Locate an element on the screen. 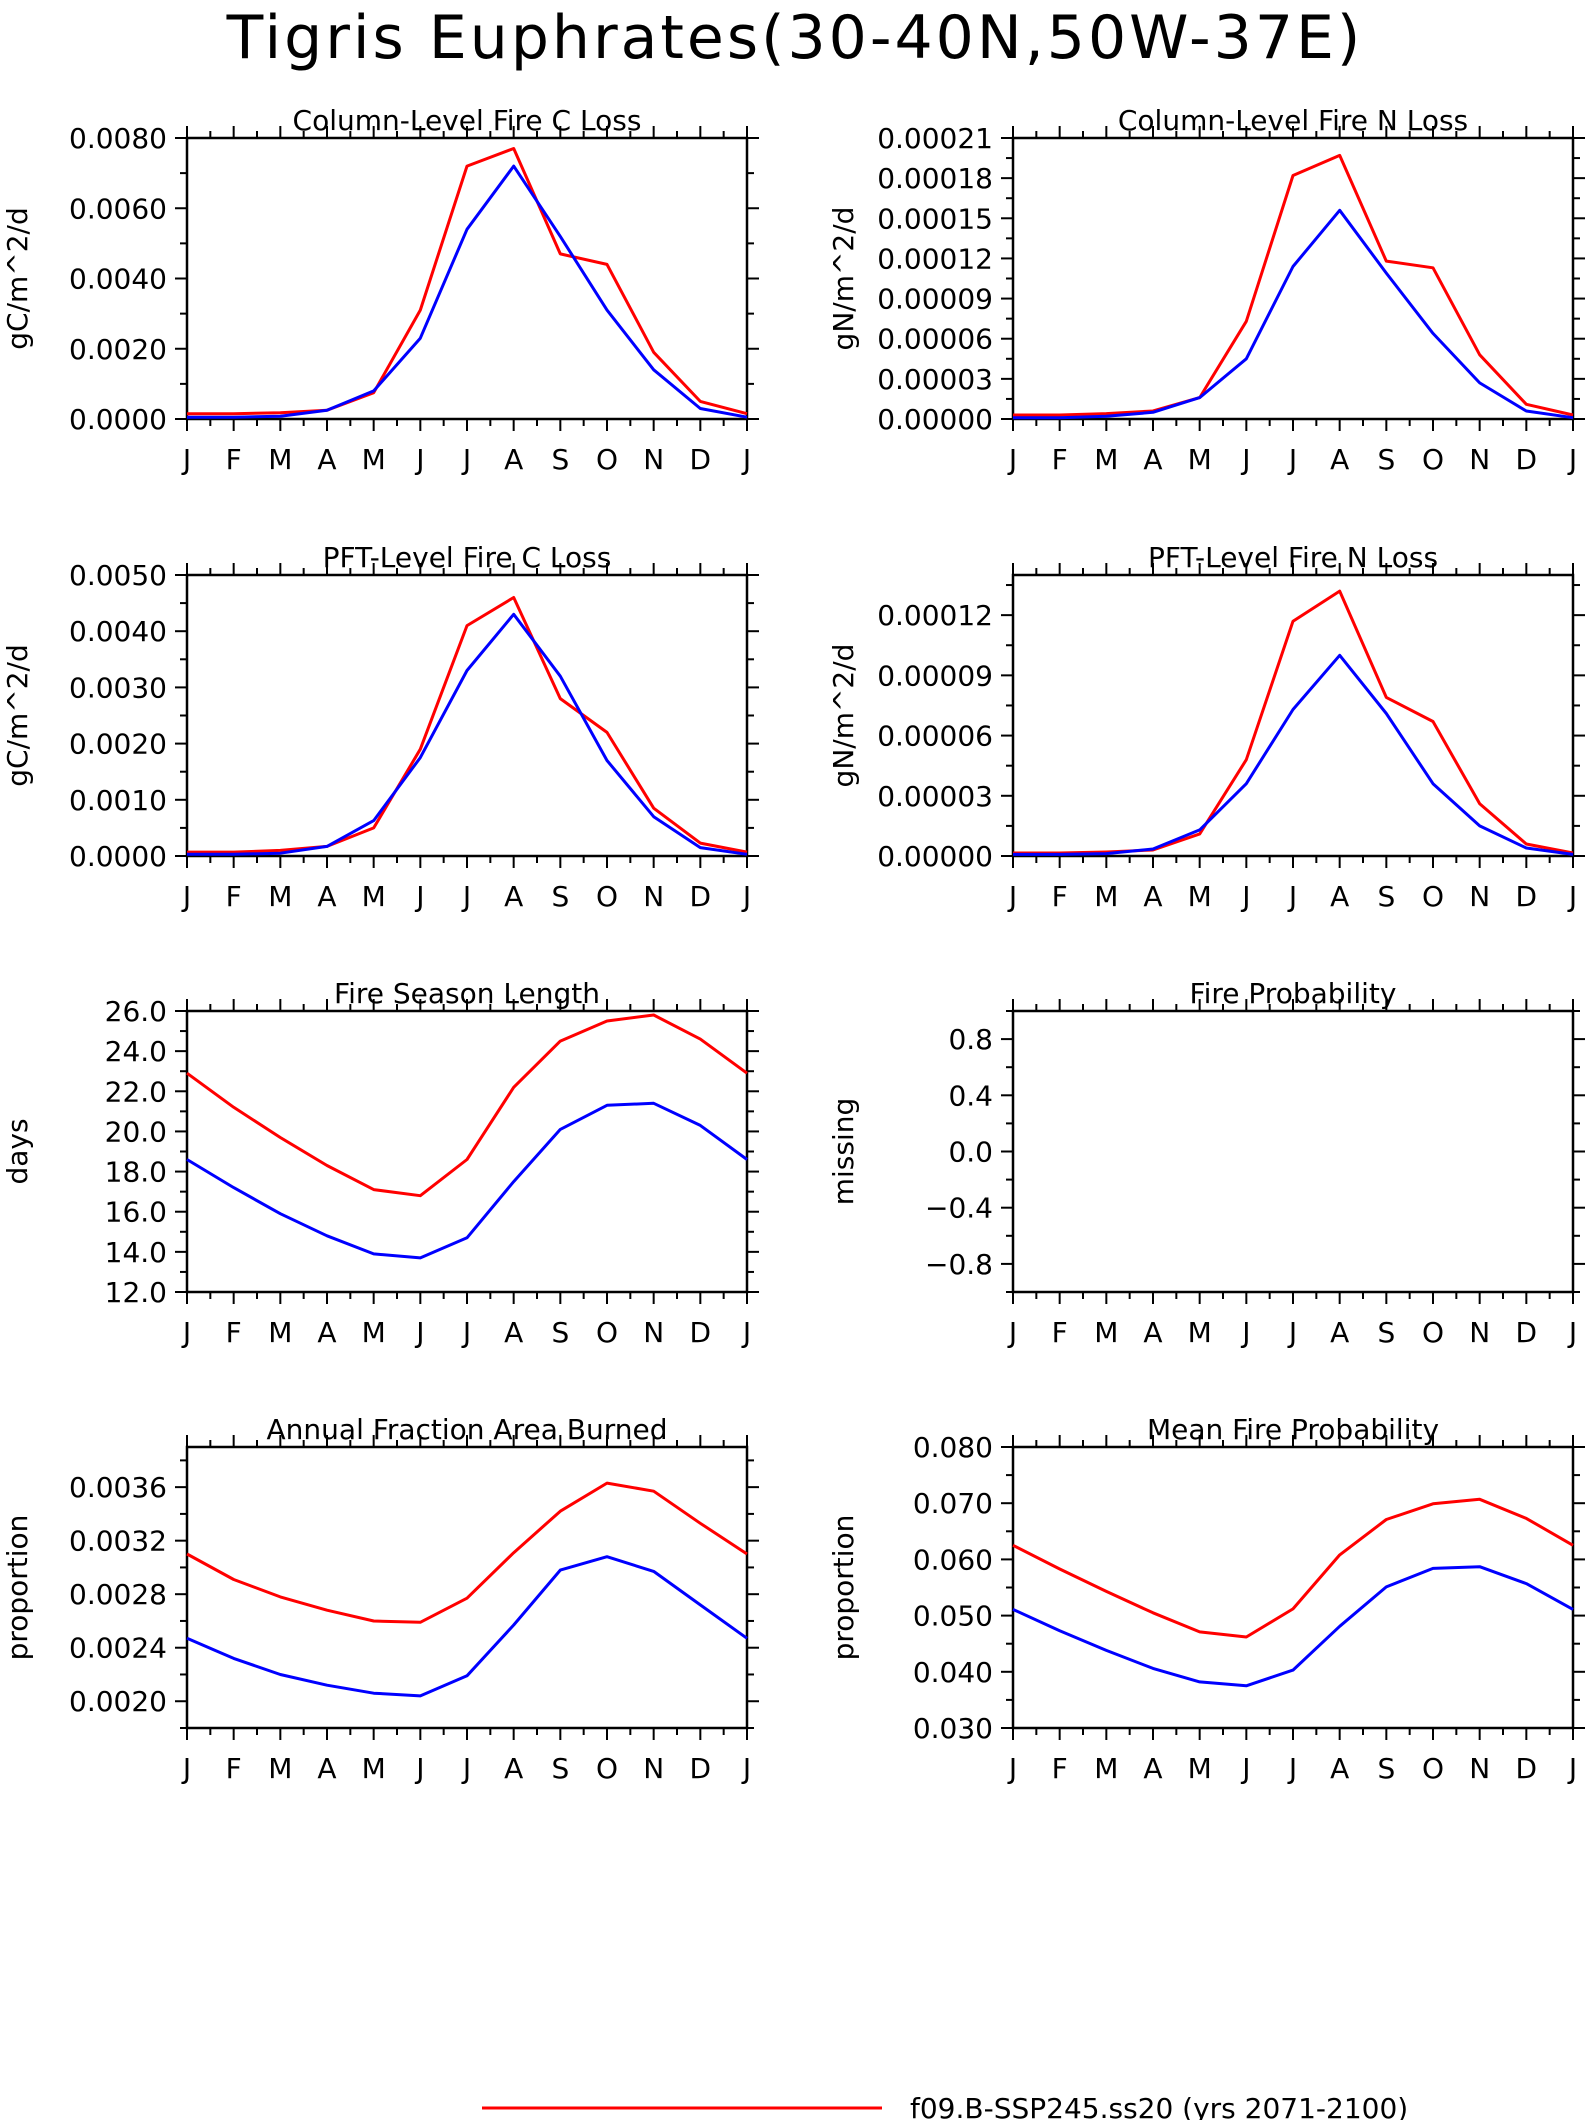 The height and width of the screenshot is (2120, 1591). y-tick-label: 0.030 is located at coordinates (953, 1728).